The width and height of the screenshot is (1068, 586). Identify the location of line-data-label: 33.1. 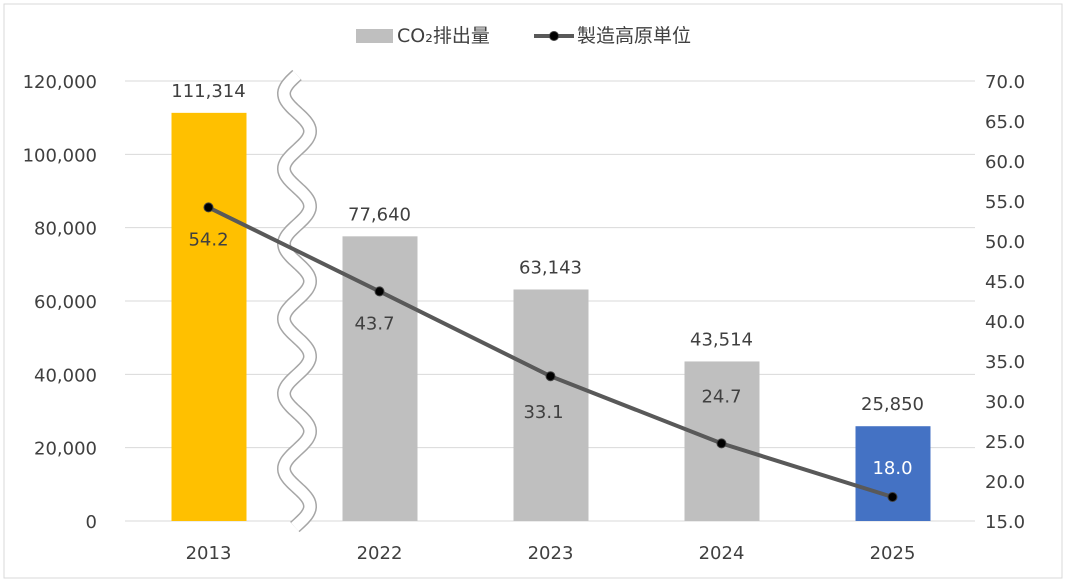
(543, 412).